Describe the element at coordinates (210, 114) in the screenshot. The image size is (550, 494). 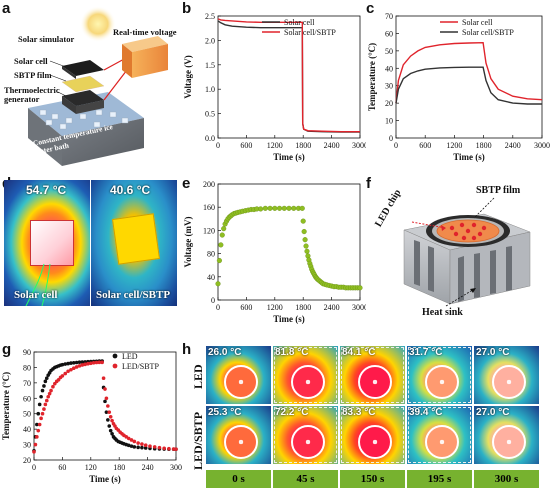
I see `y-tick-label: 0.5` at that location.